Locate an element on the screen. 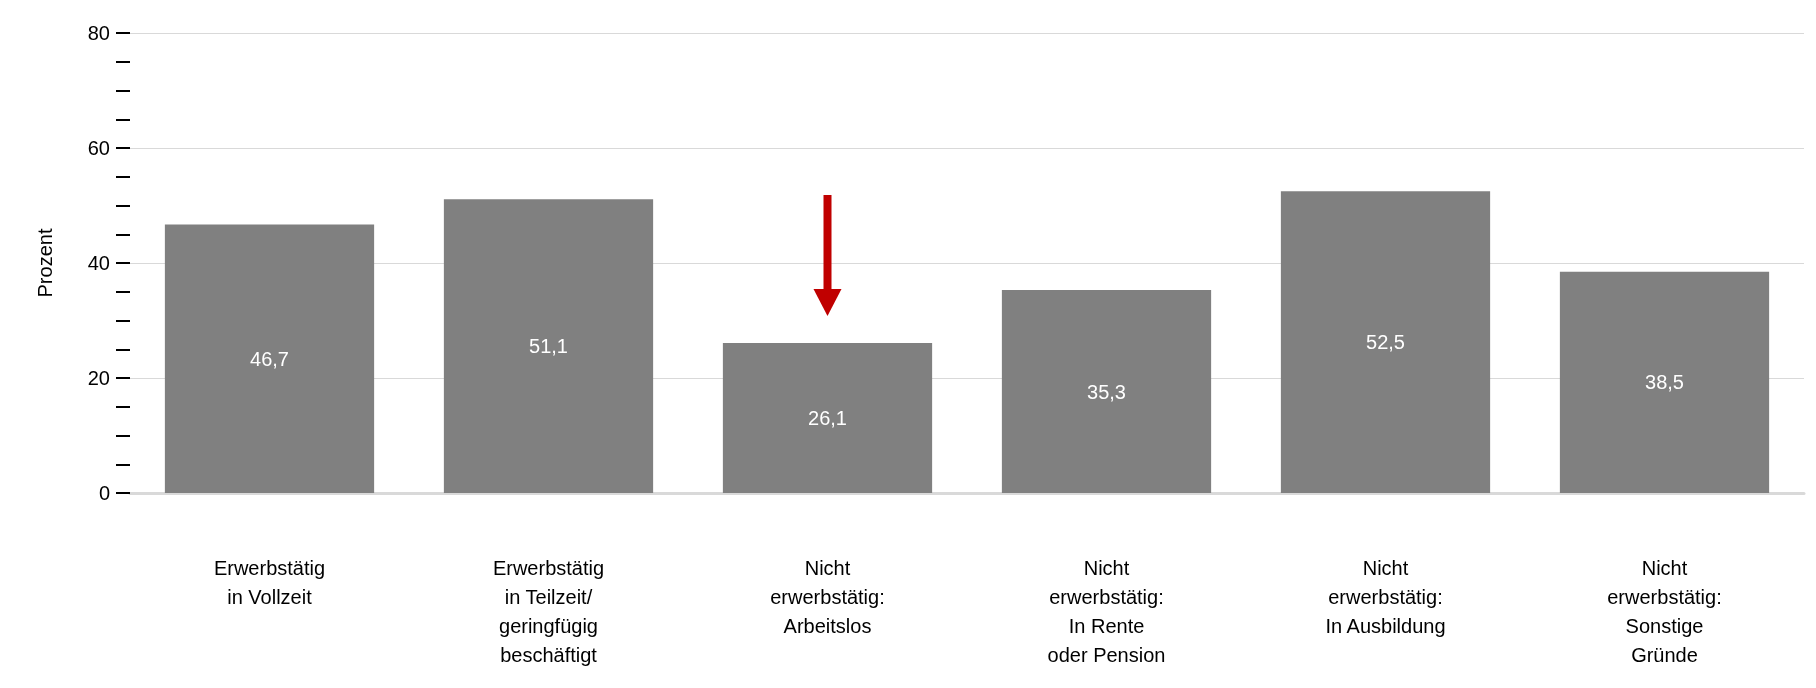 Image resolution: width=1816 pixels, height=688 pixels. data-label: 52,5 is located at coordinates (1385, 342).